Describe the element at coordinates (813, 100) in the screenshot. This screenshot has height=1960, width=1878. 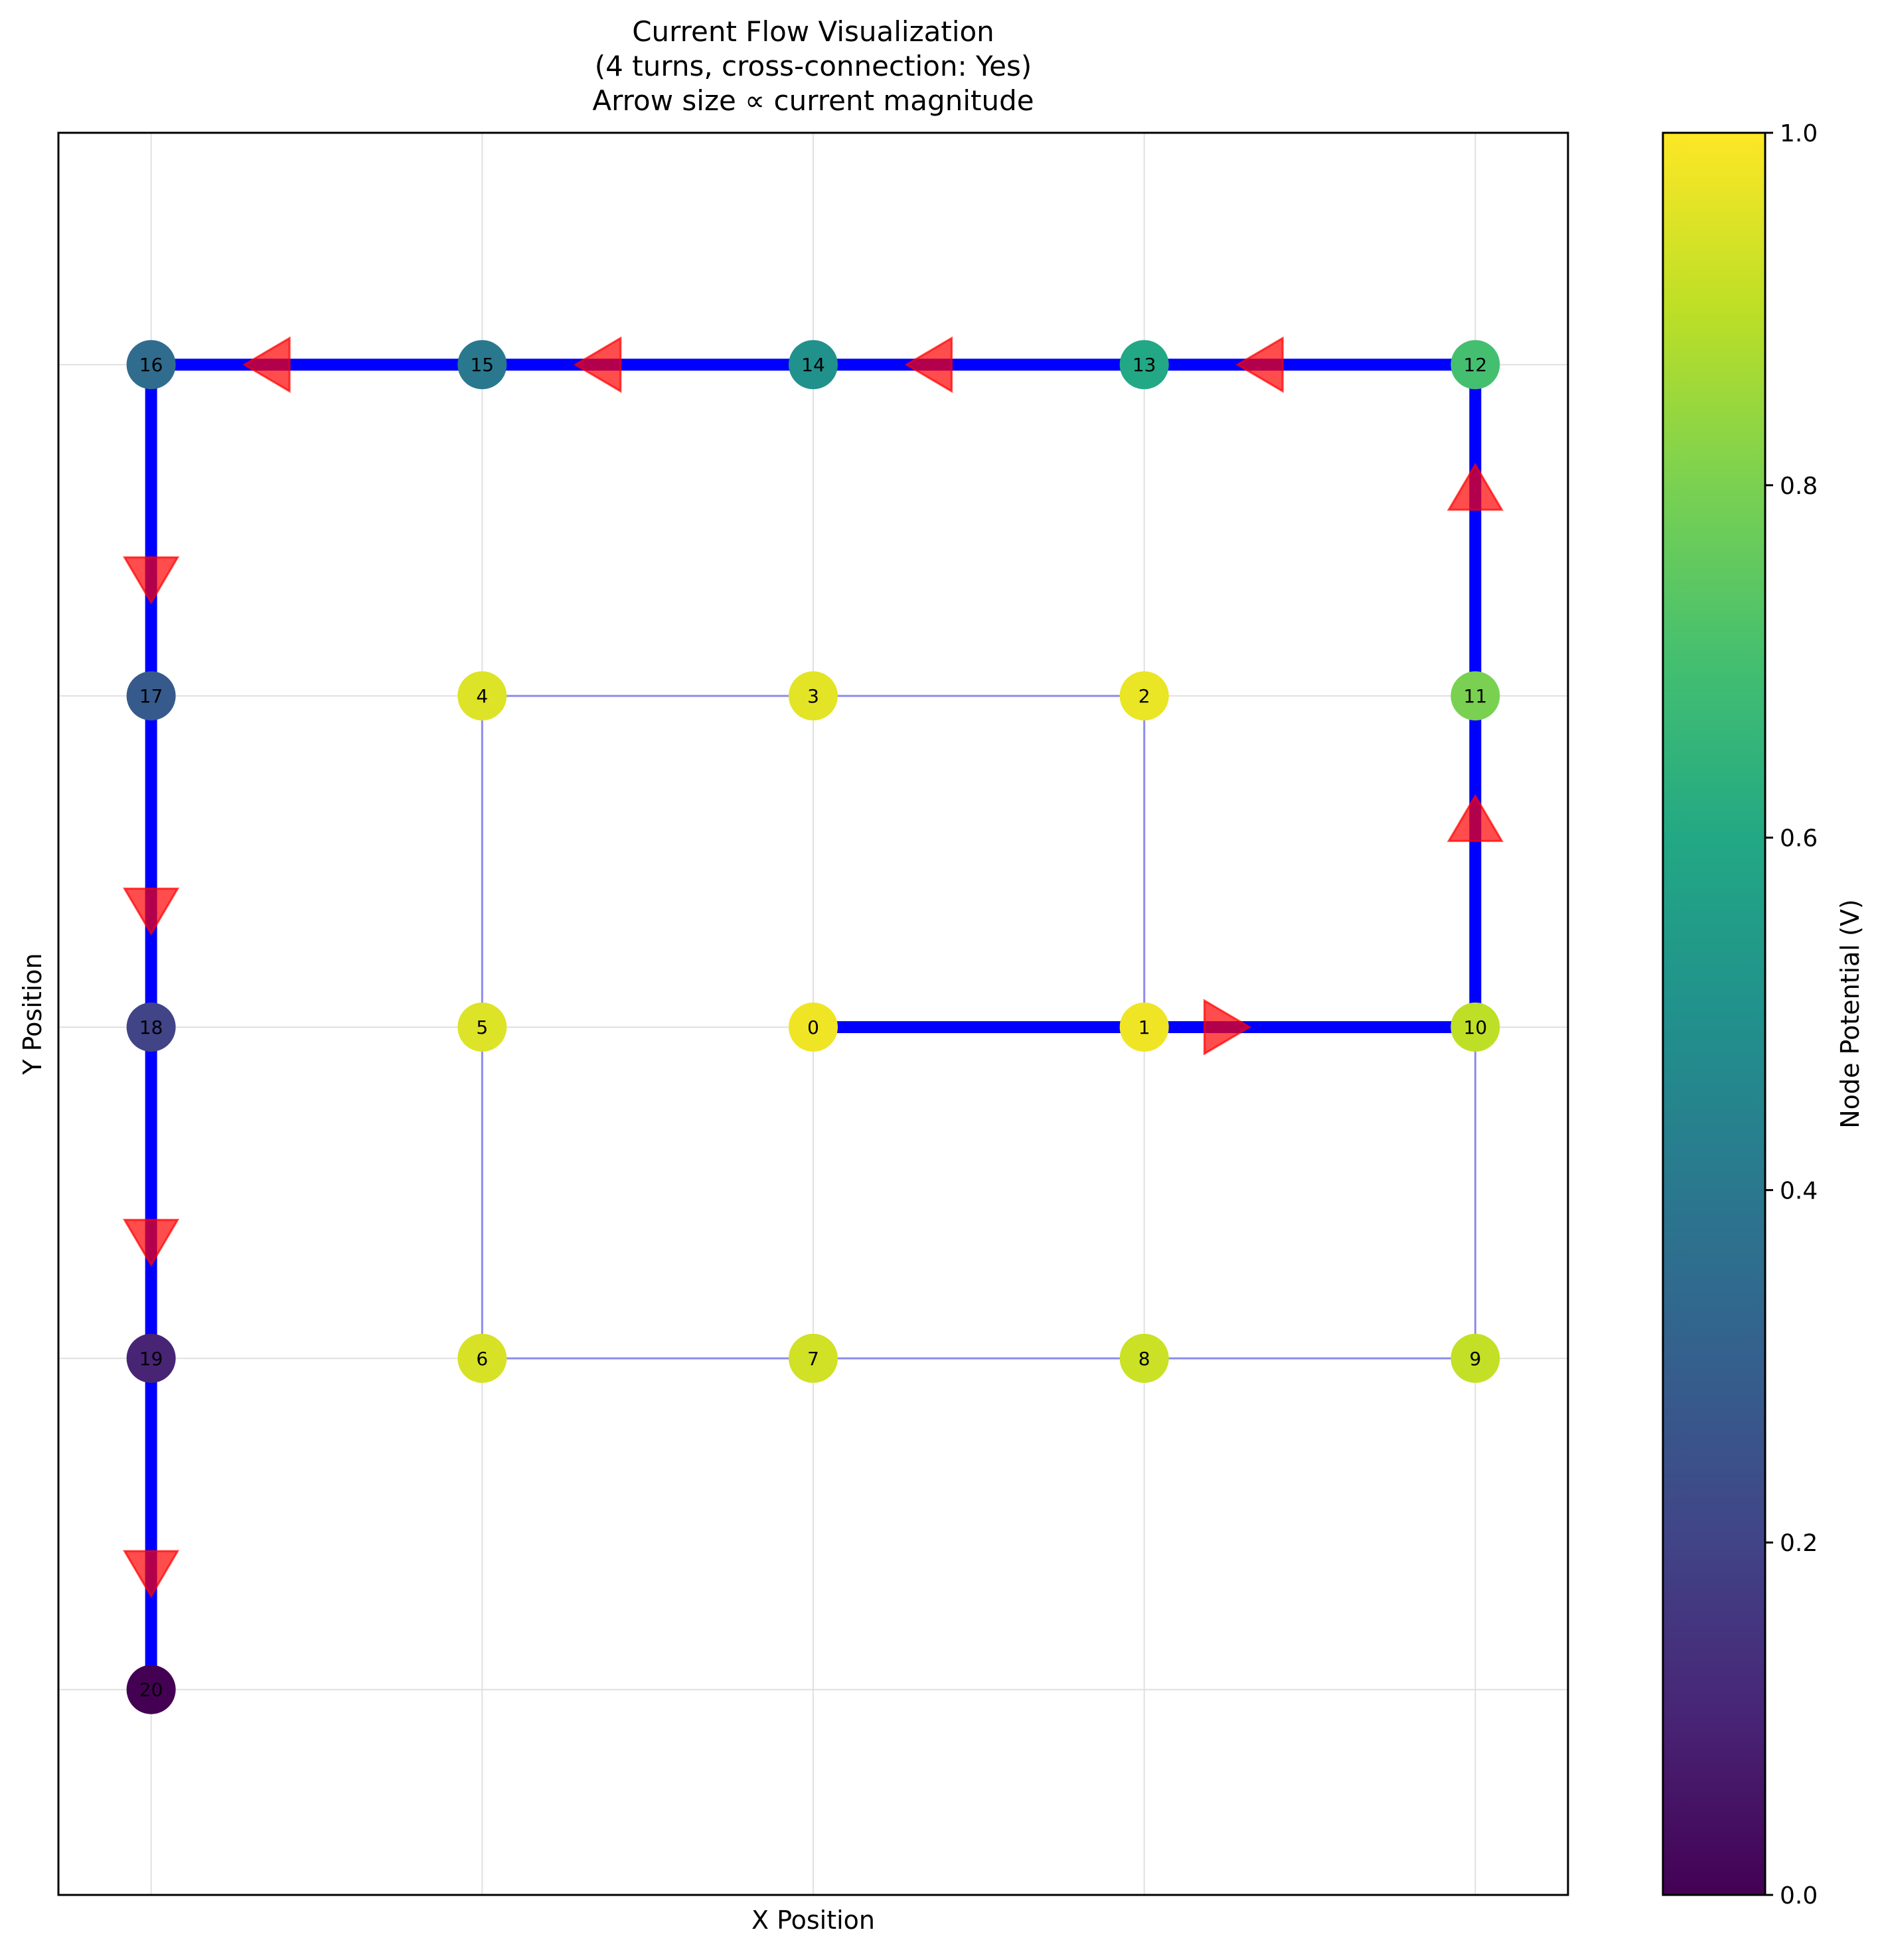
I see `title-line-3: Arrow size ∝ current magnitude` at that location.